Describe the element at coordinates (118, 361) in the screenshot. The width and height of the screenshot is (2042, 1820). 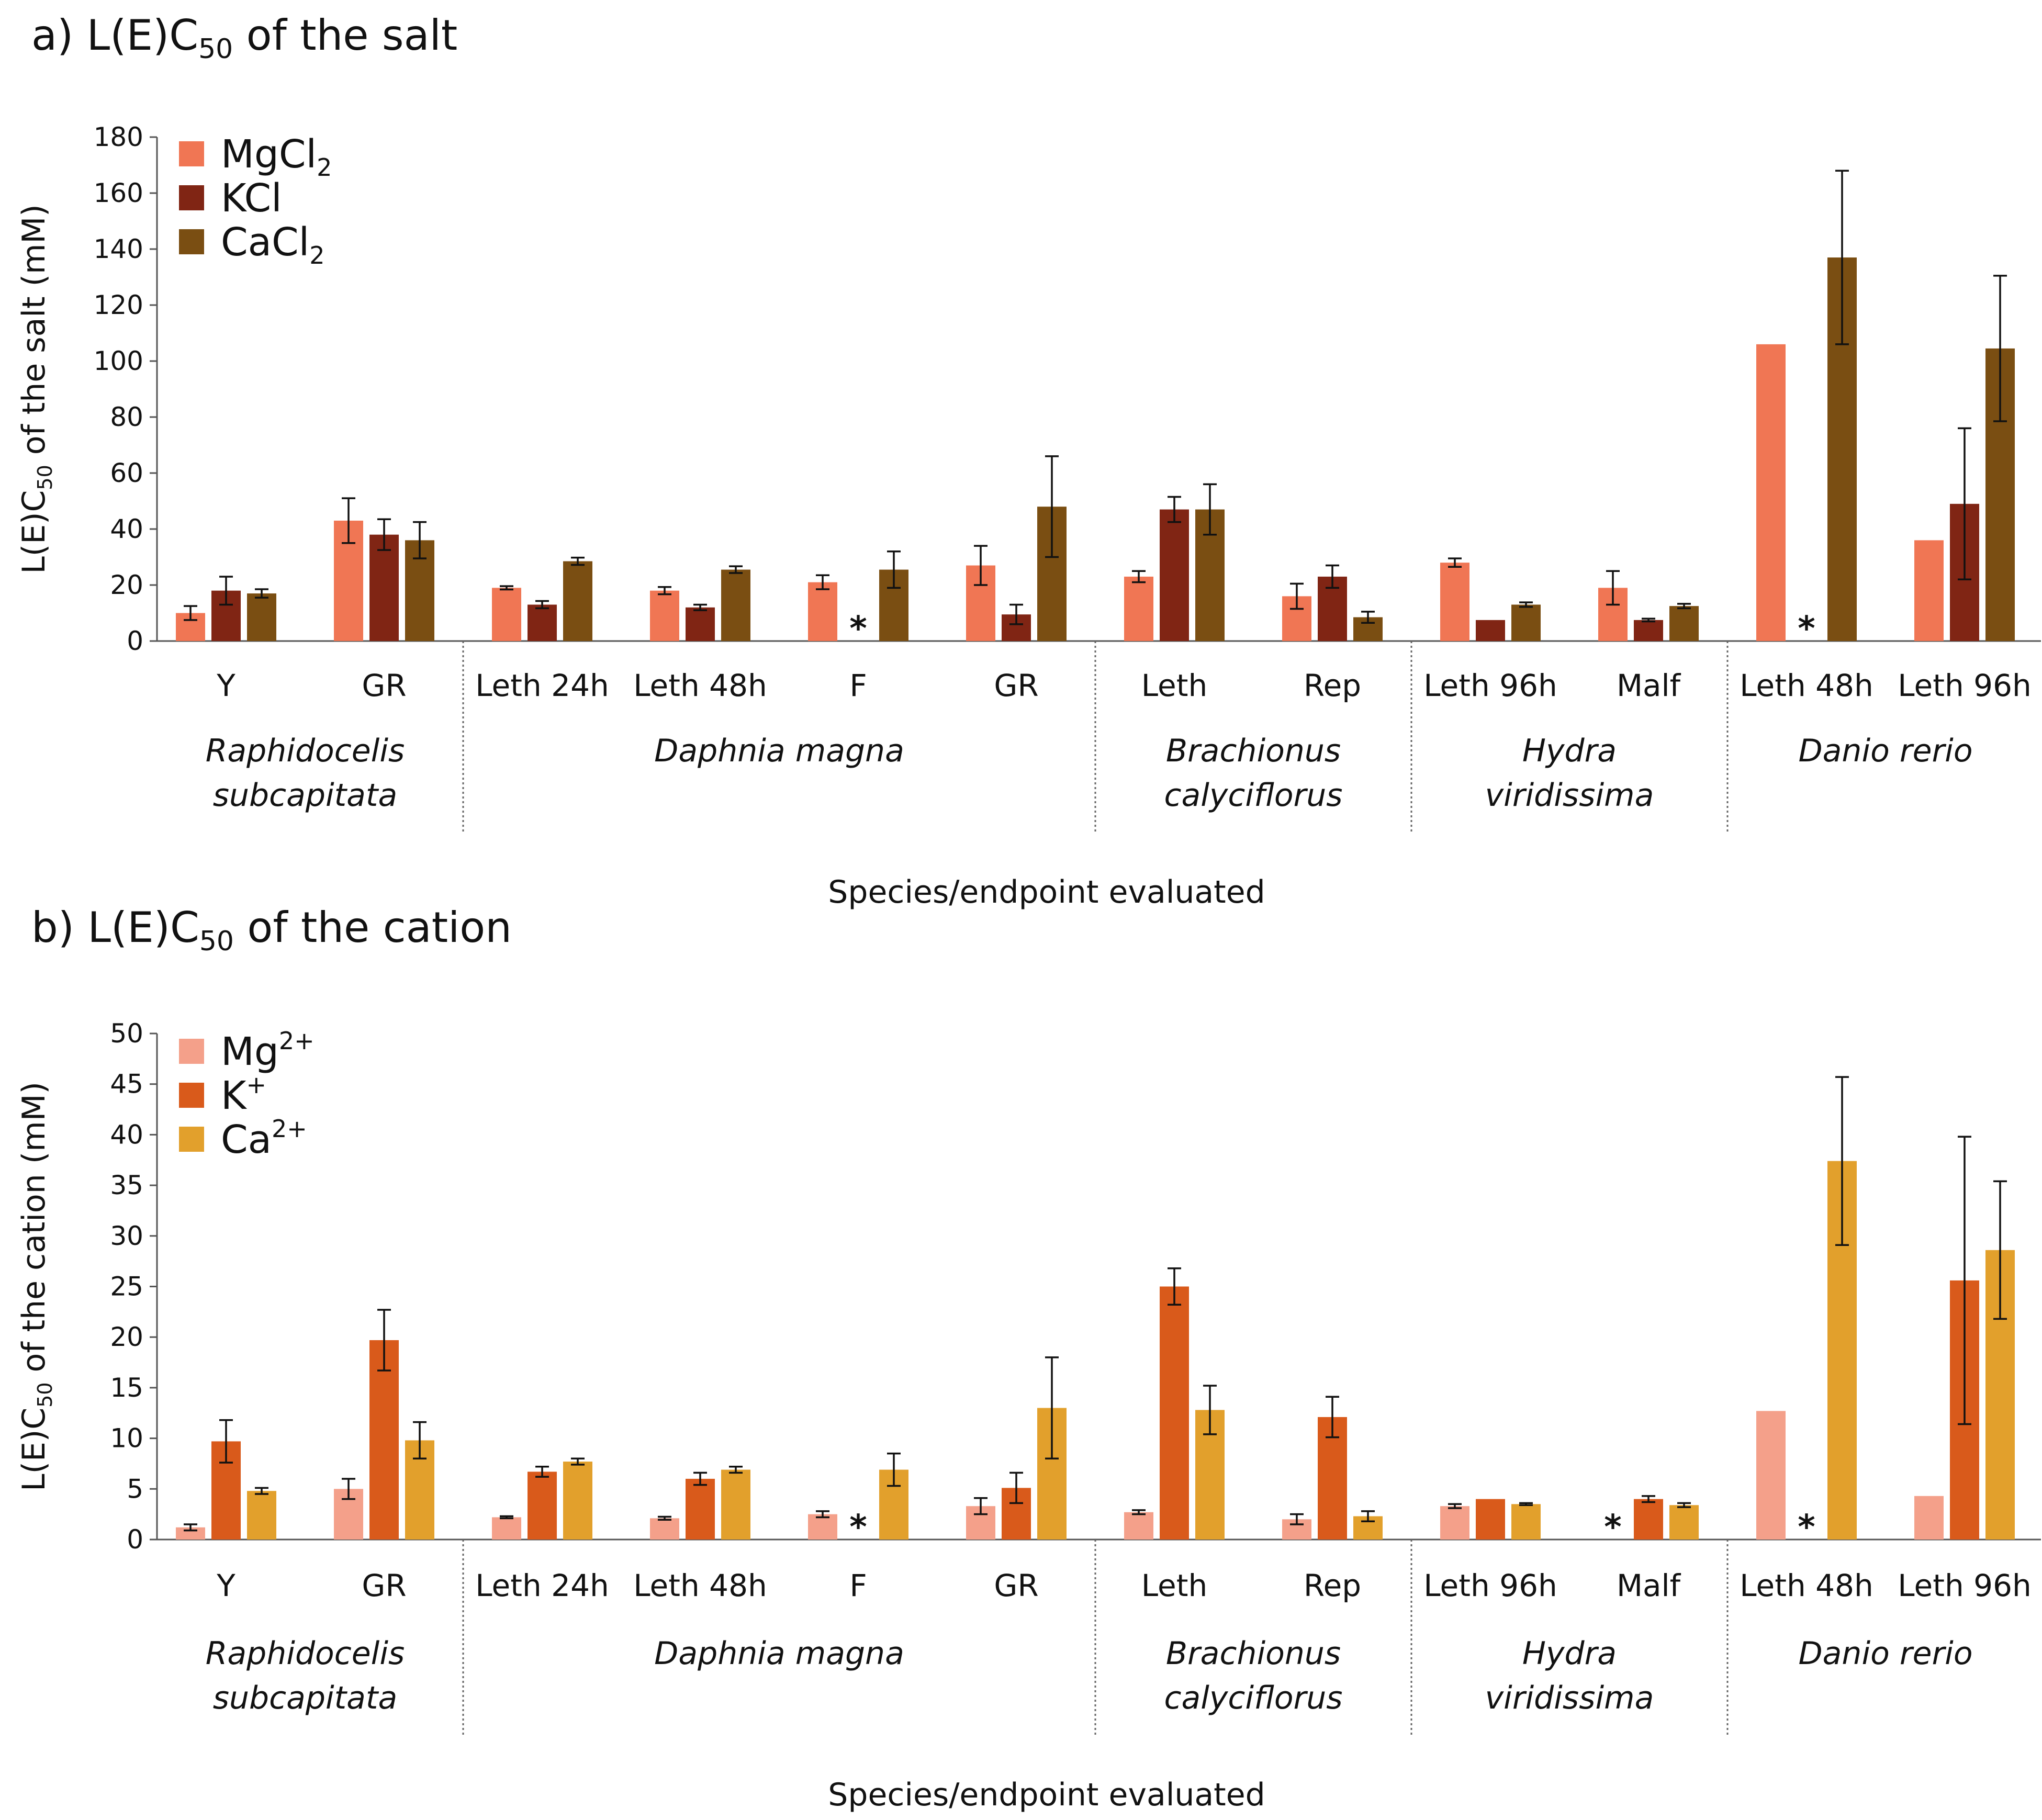
I see `y-tick-label: 100` at that location.